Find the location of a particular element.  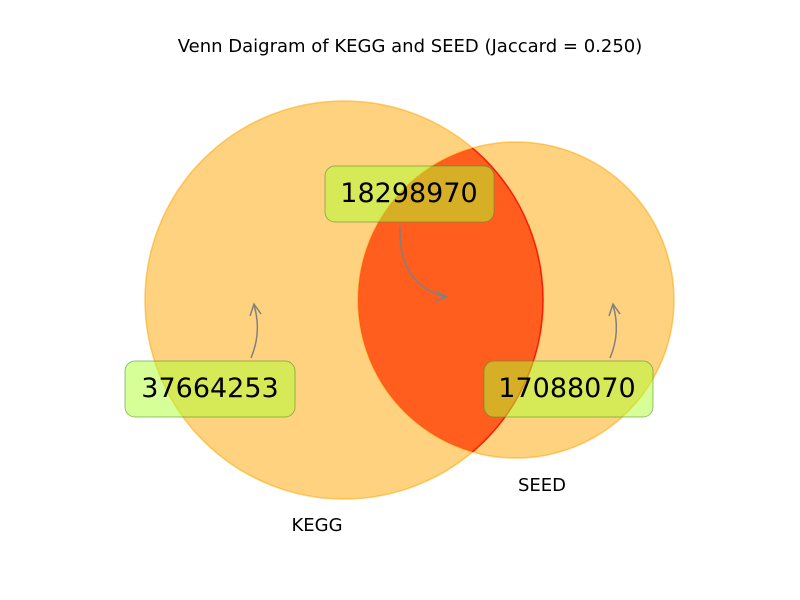

kegg-only-arrowhead is located at coordinates (255, 309).